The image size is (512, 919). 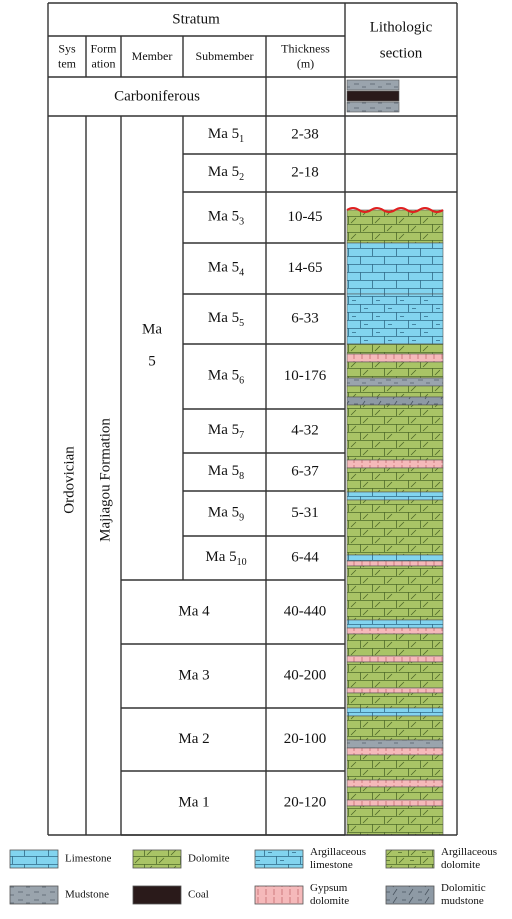 I want to click on thickness: 5-31, so click(x=305, y=513).